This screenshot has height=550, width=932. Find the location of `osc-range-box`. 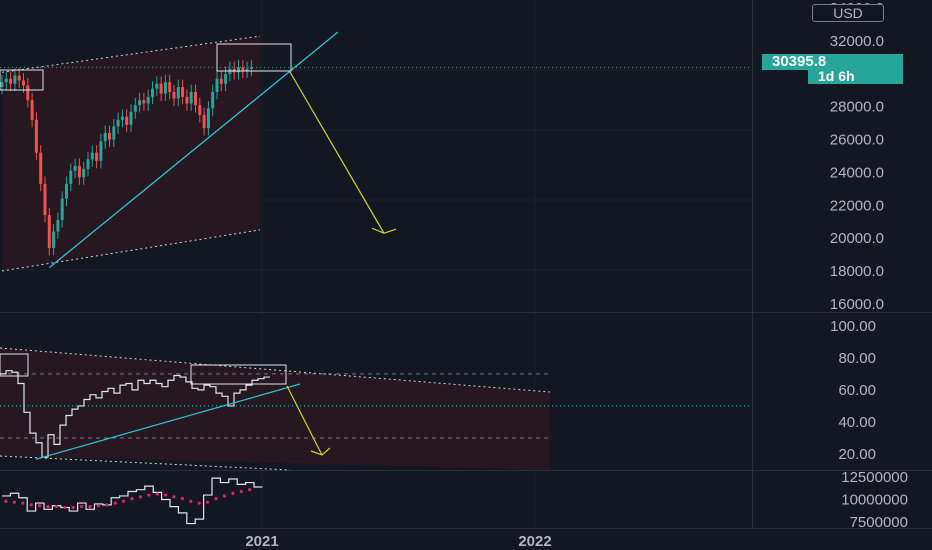

osc-range-box is located at coordinates (14, 365).